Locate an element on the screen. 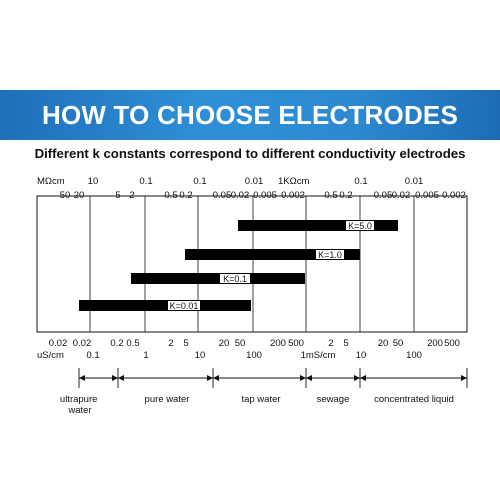 This screenshot has height=500, width=500. top-unit-kohm: 1KΩcm is located at coordinates (293, 181).